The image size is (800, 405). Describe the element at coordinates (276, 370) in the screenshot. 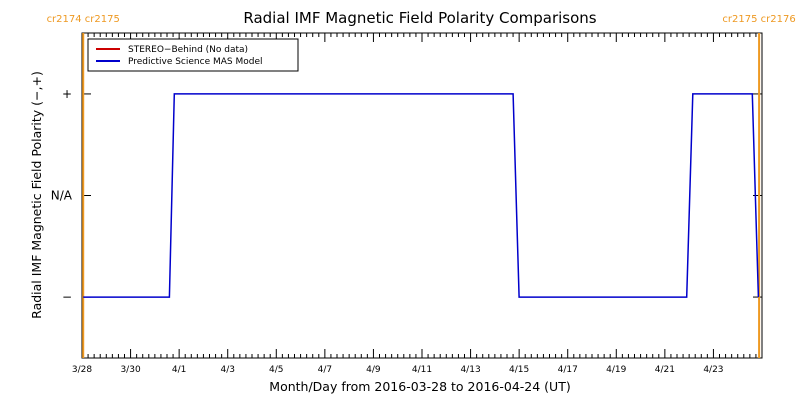

I see `x-tick-label: 4/5` at that location.